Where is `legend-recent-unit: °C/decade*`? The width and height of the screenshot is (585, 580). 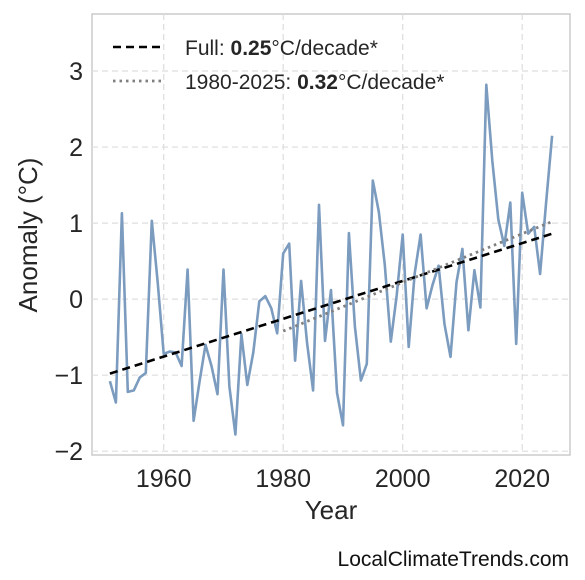 legend-recent-unit: °C/decade* is located at coordinates (391, 82).